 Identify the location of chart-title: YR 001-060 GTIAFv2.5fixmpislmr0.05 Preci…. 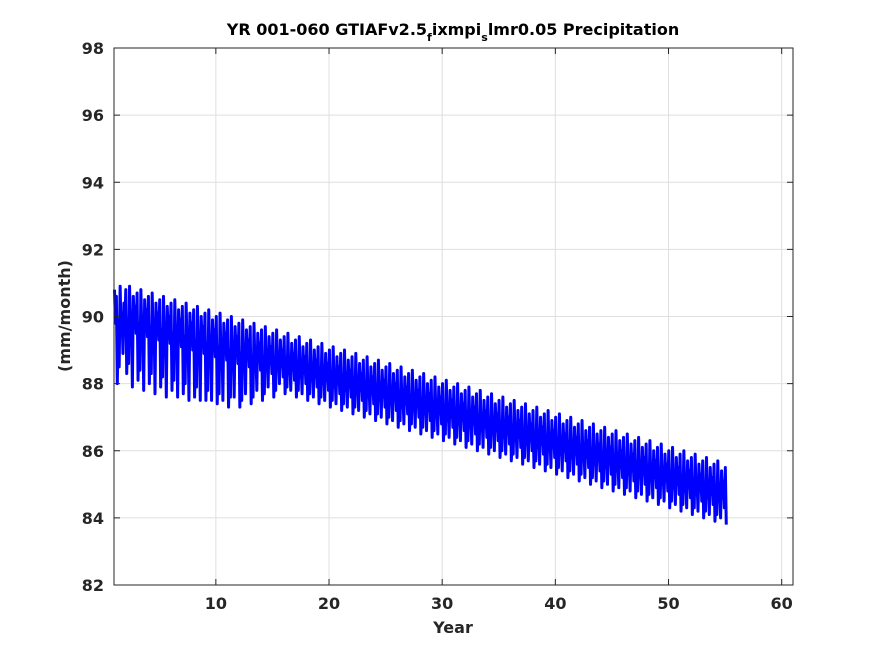
(453, 32).